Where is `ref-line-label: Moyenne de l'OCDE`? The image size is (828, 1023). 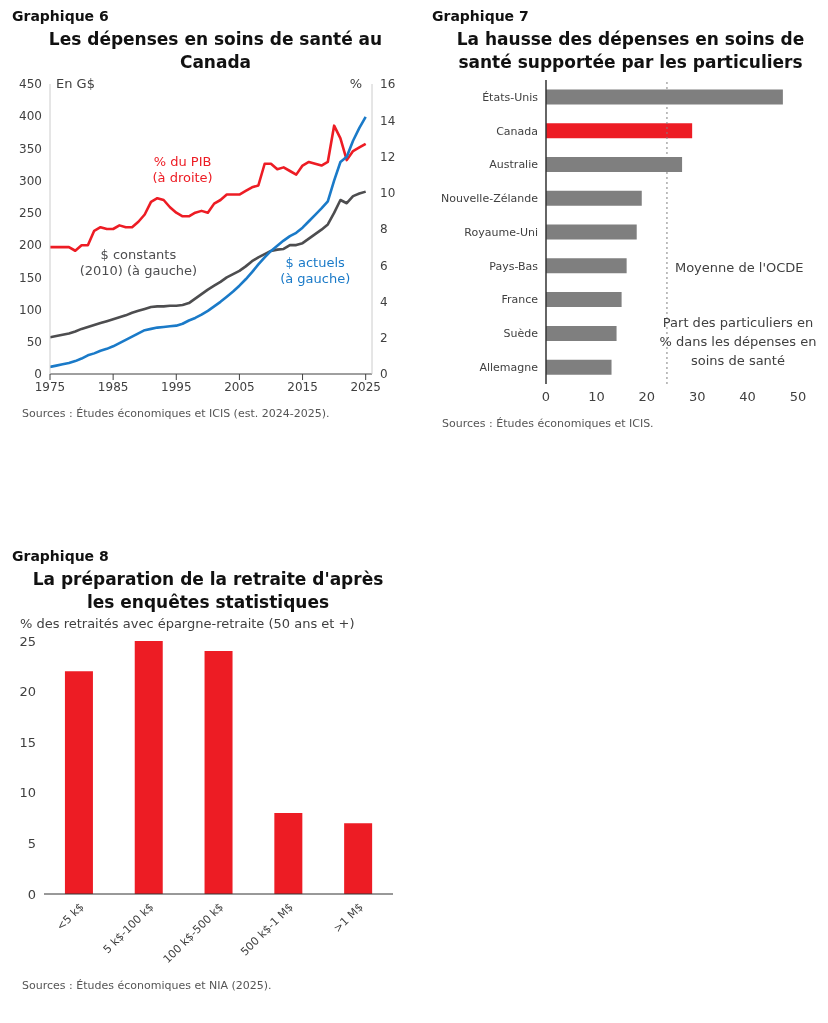 ref-line-label: Moyenne de l'OCDE is located at coordinates (739, 267).